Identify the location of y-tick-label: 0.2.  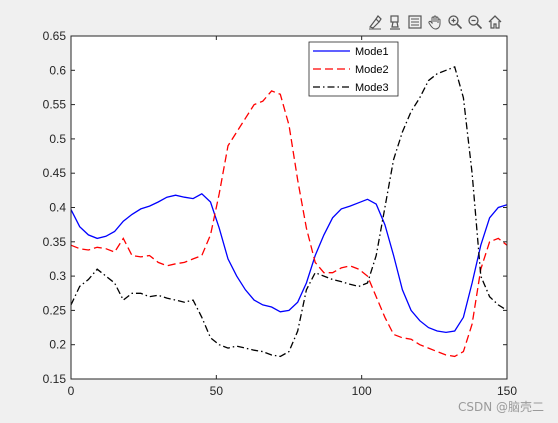
(57, 345).